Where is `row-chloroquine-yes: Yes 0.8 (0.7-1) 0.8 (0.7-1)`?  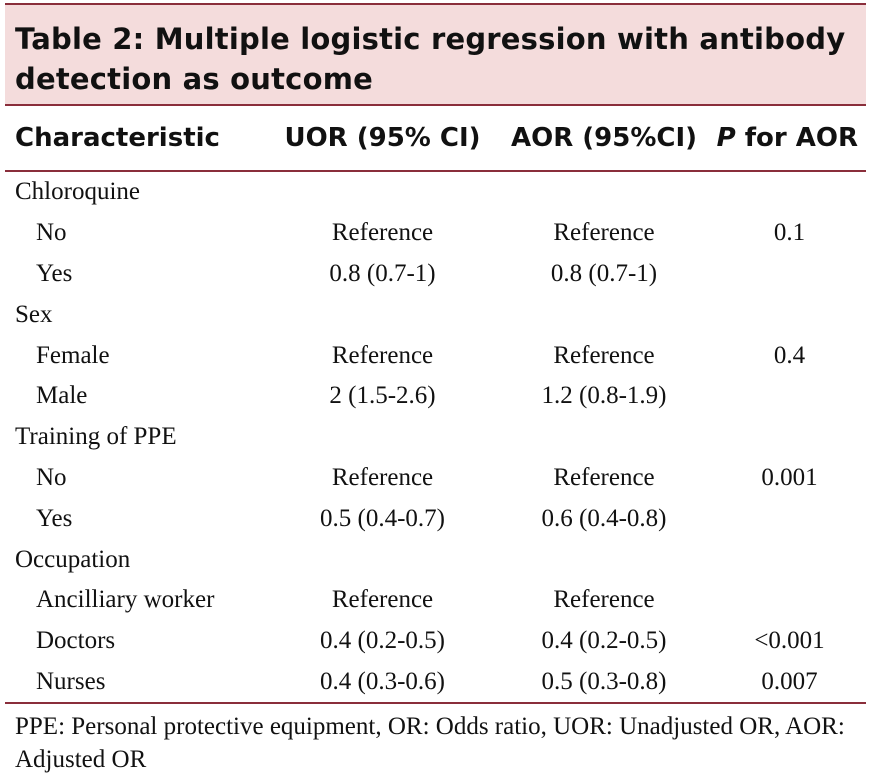
row-chloroquine-yes: Yes 0.8 (0.7-1) 0.8 (0.7-1) is located at coordinates (435, 274).